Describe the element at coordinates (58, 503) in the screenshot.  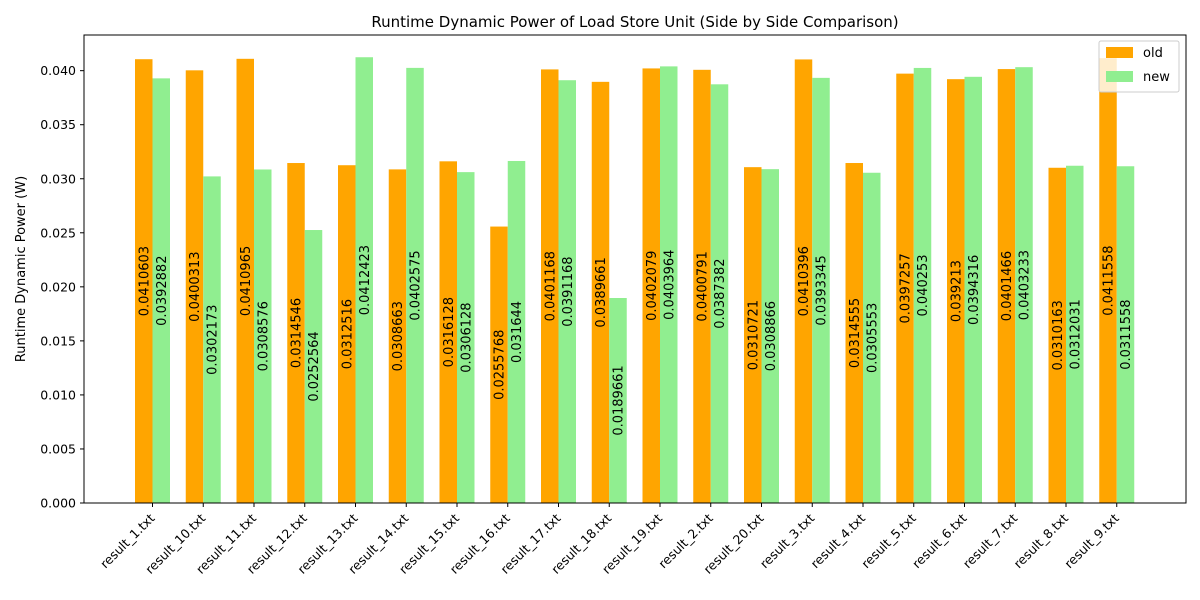
I see `y-tick-label: 0.000` at that location.